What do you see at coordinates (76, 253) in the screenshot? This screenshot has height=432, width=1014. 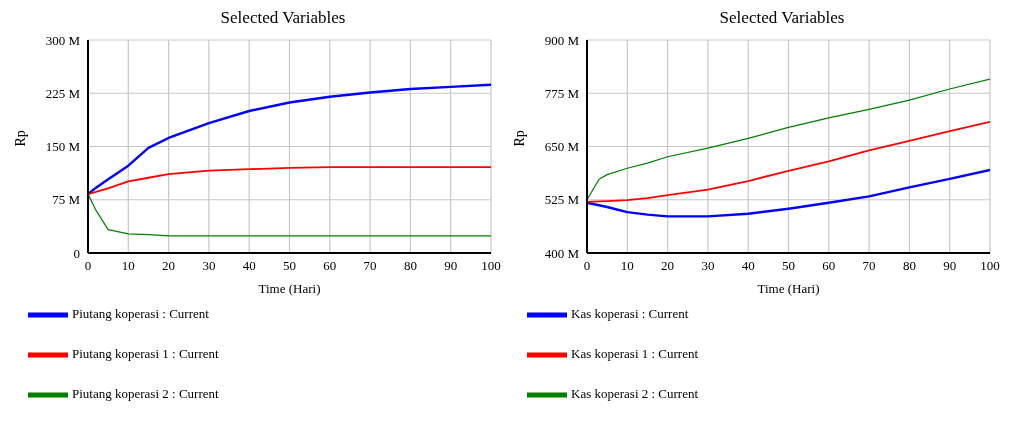 I see `y-tick-label: 0` at bounding box center [76, 253].